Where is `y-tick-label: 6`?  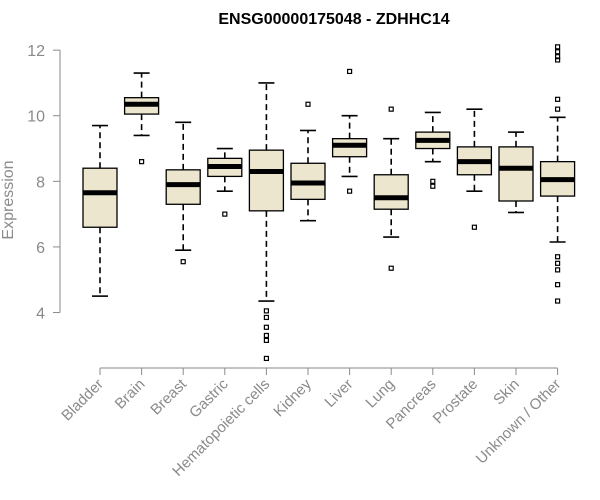
y-tick-label: 6 is located at coordinates (40, 248).